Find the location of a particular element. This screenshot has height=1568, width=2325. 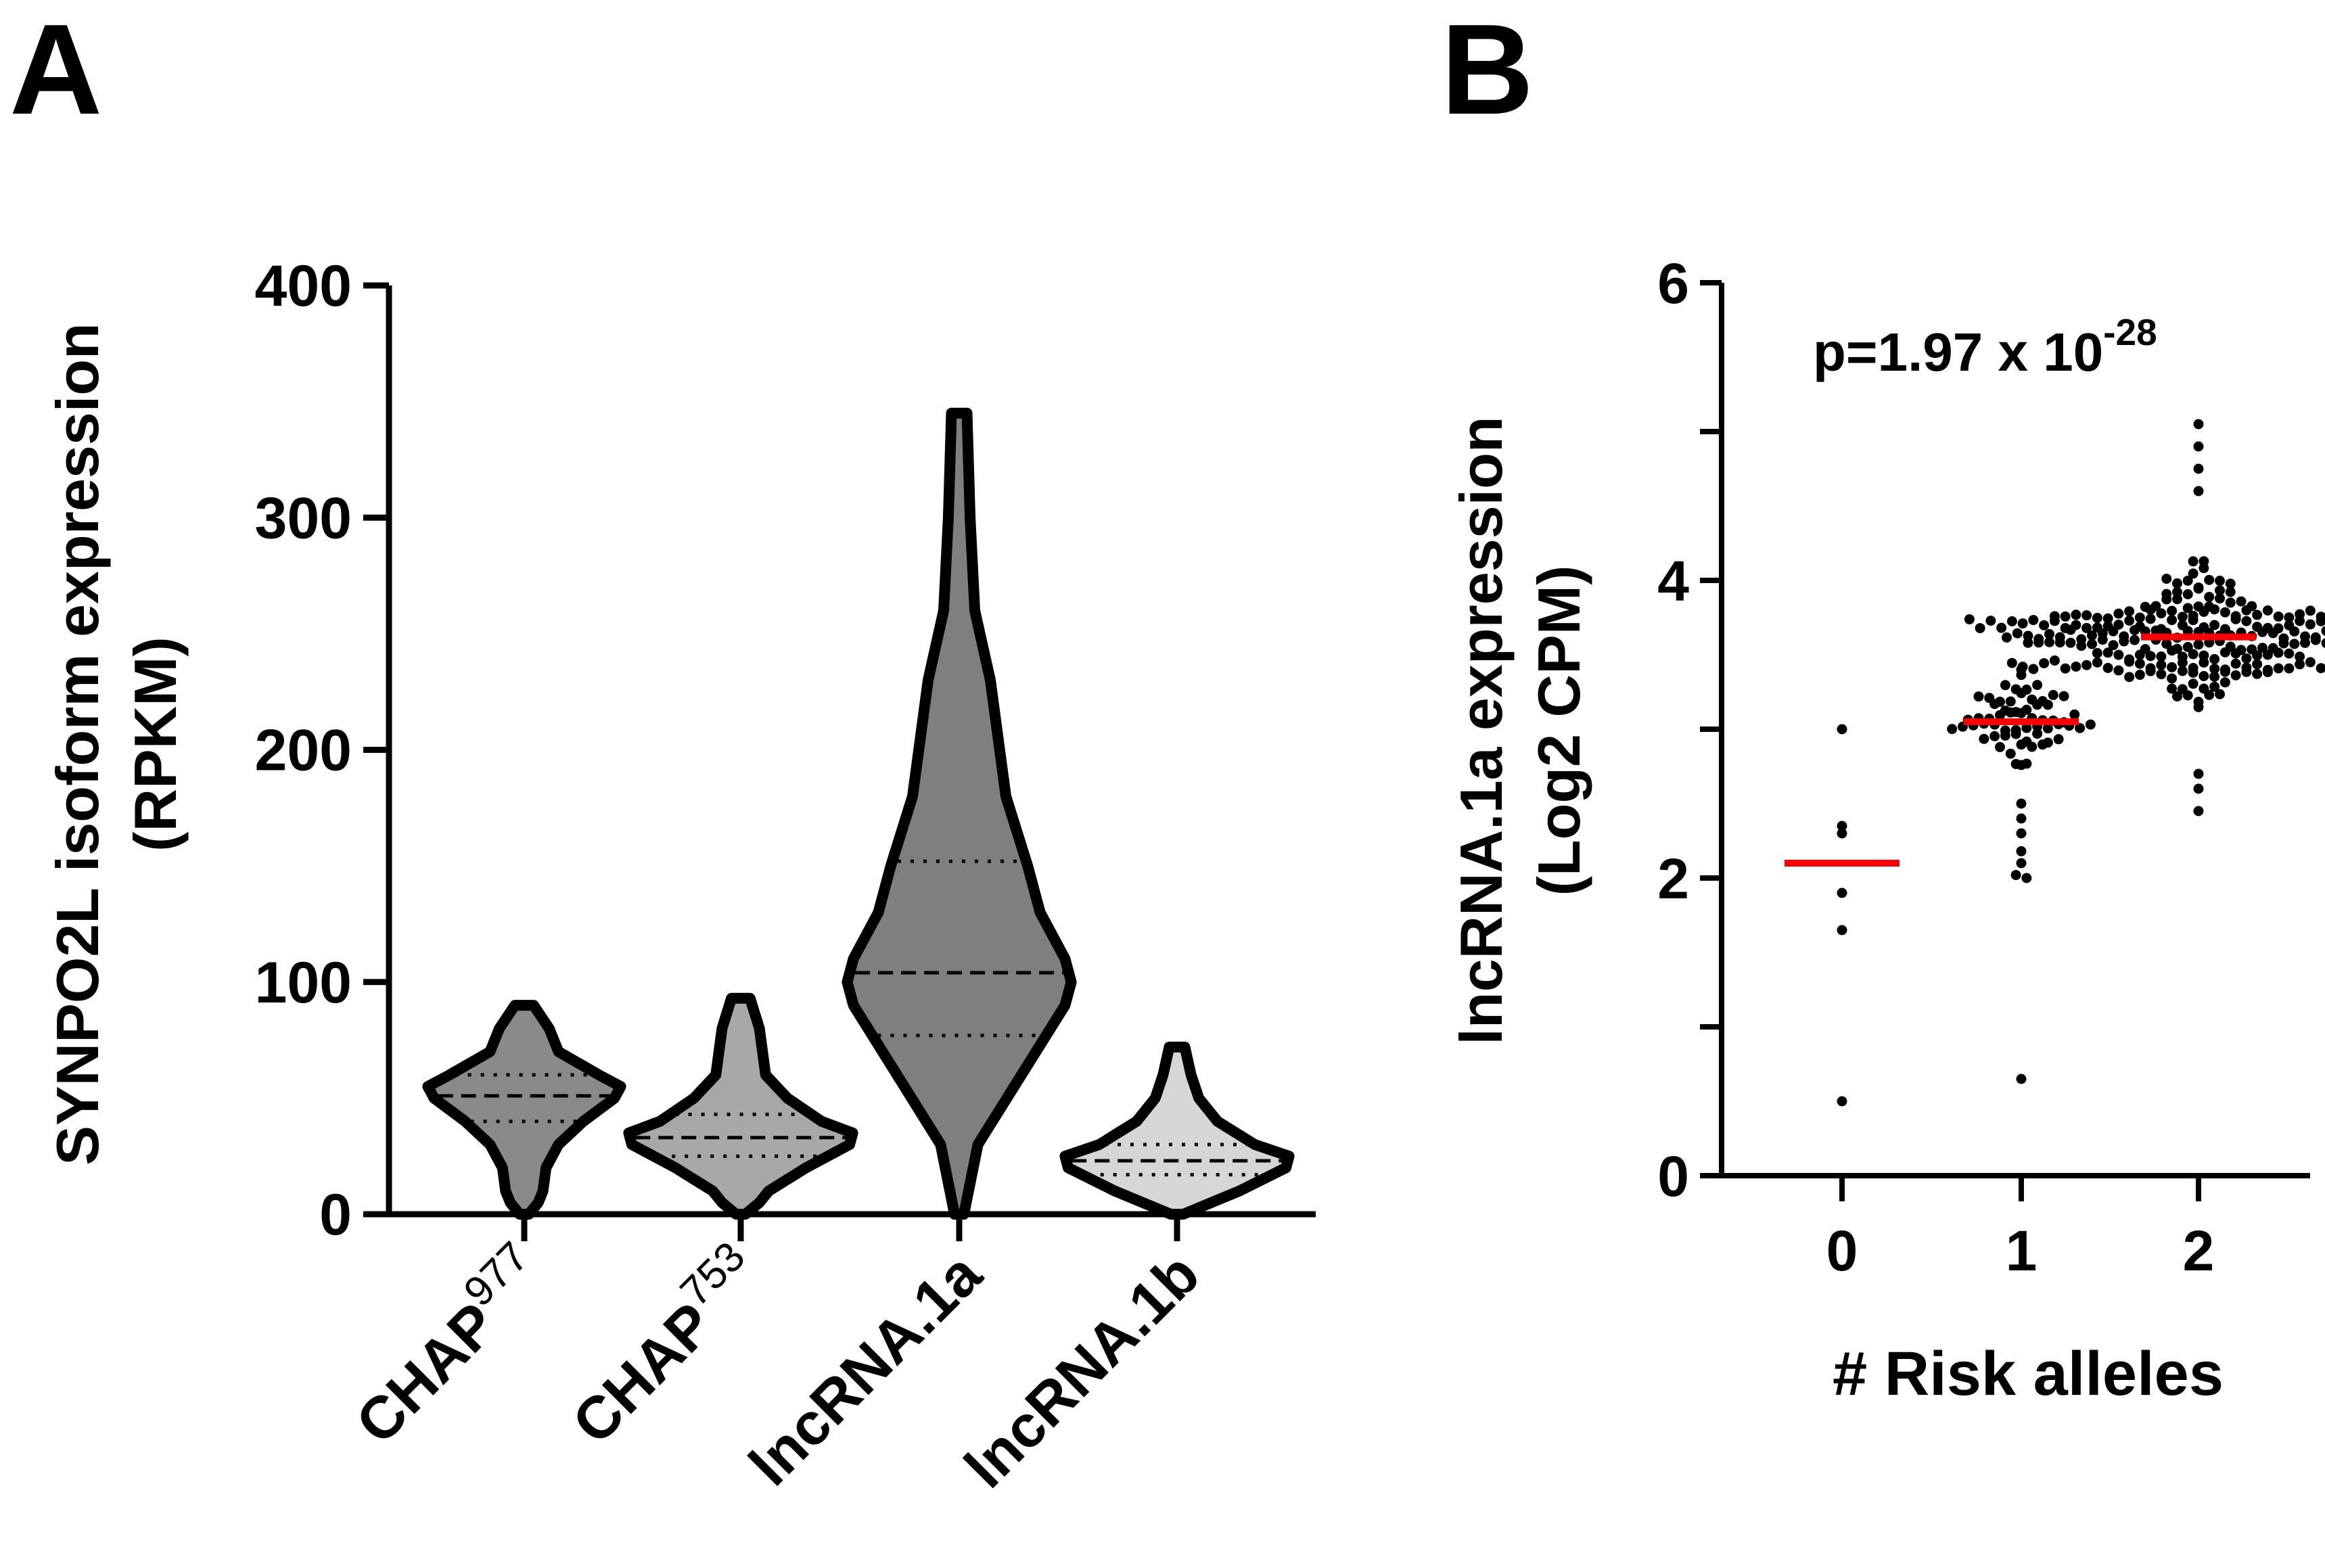

panel-label-a: A is located at coordinates (55, 70).